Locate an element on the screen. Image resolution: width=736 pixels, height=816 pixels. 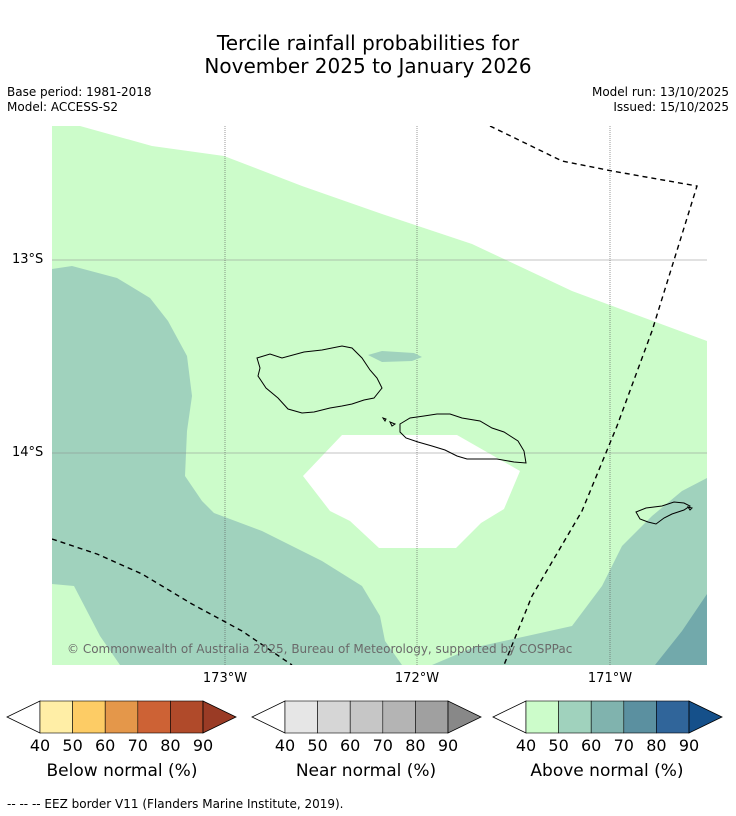
coastlines is located at coordinates (474, 435).